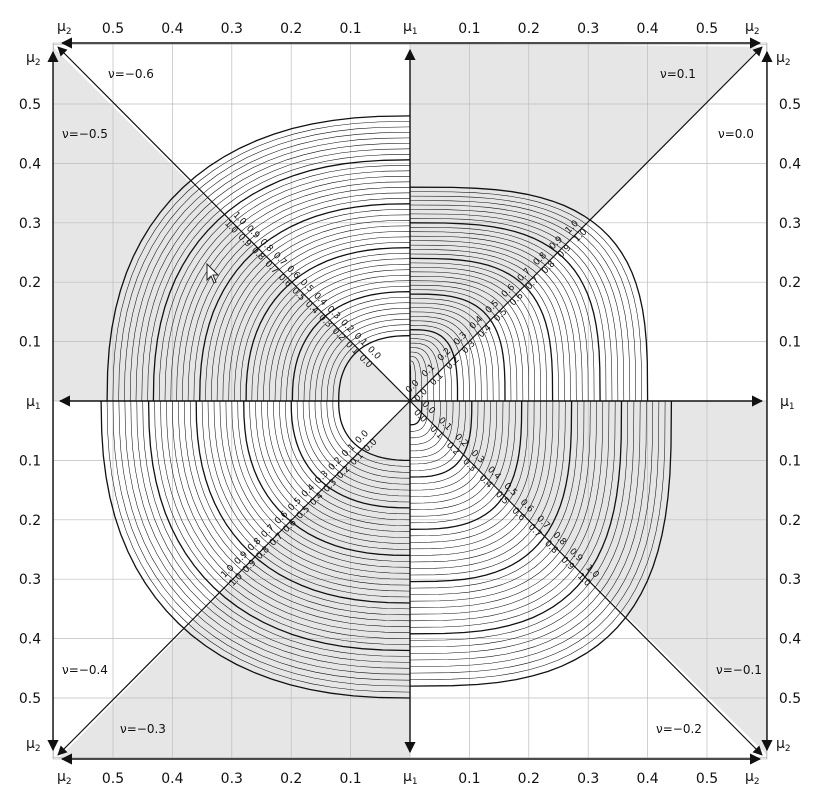 This screenshot has height=796, width=819. What do you see at coordinates (143, 729) in the screenshot?
I see `nu-label-bottom-left-lower: ν=−0.3` at bounding box center [143, 729].